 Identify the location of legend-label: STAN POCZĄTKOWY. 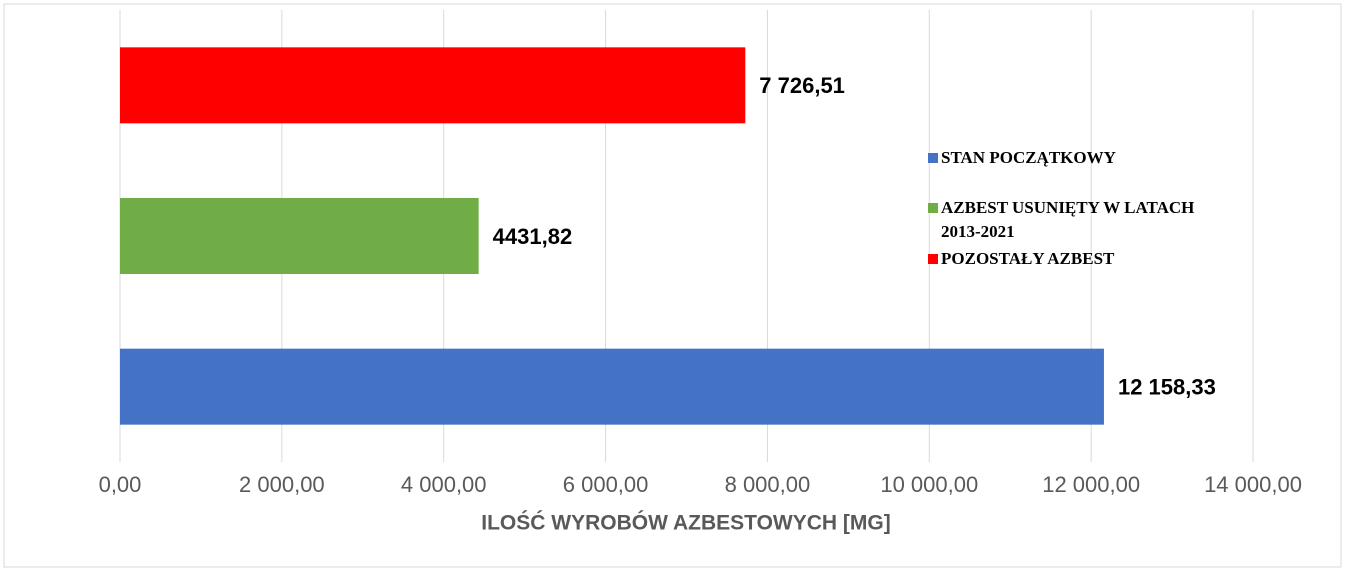
(1028, 157).